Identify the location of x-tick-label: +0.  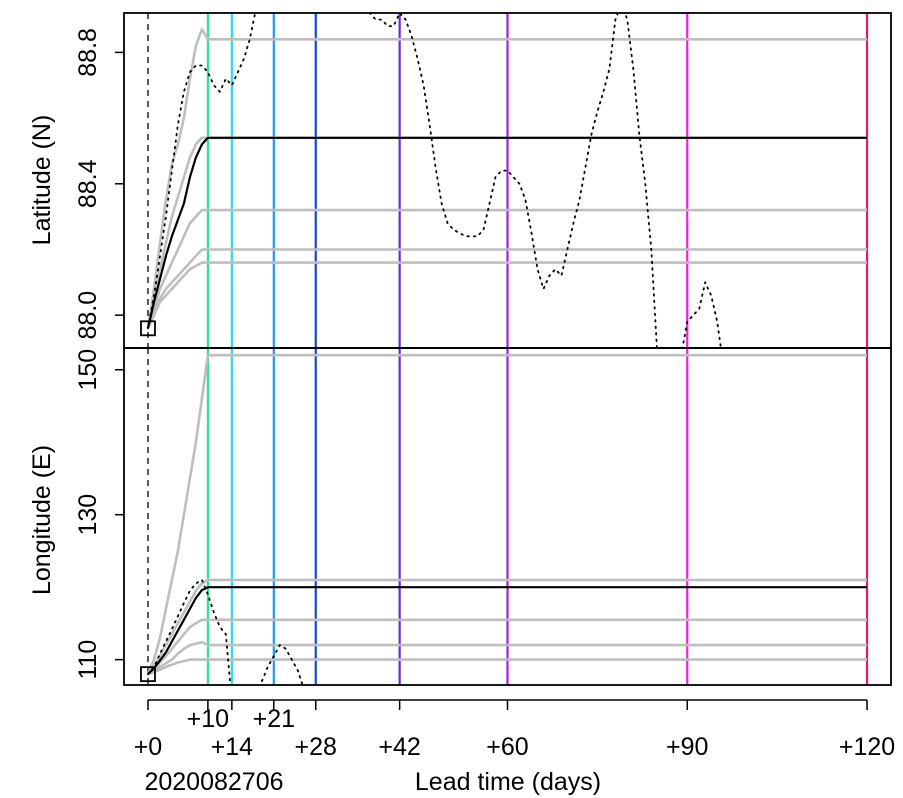
(148, 747).